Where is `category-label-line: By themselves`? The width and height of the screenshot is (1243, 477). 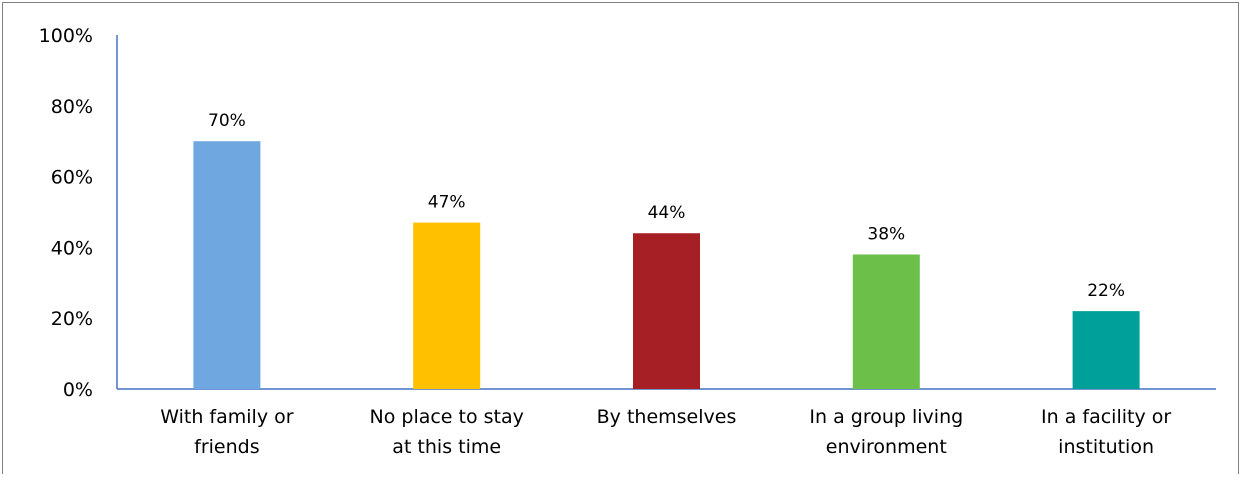
category-label-line: By themselves is located at coordinates (667, 417).